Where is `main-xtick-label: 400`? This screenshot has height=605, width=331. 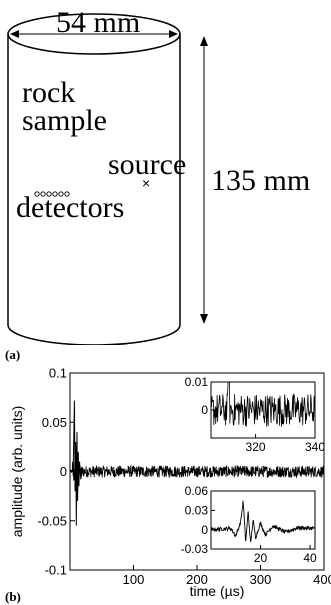
main-xtick-label: 400 is located at coordinates (322, 579).